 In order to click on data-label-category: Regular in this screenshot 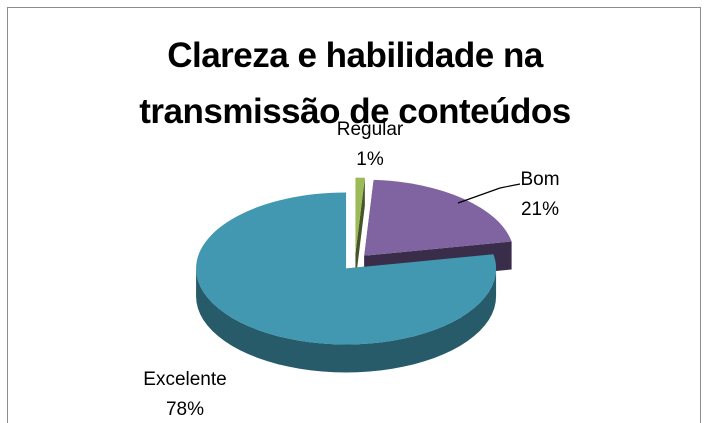, I will do `click(370, 129)`.